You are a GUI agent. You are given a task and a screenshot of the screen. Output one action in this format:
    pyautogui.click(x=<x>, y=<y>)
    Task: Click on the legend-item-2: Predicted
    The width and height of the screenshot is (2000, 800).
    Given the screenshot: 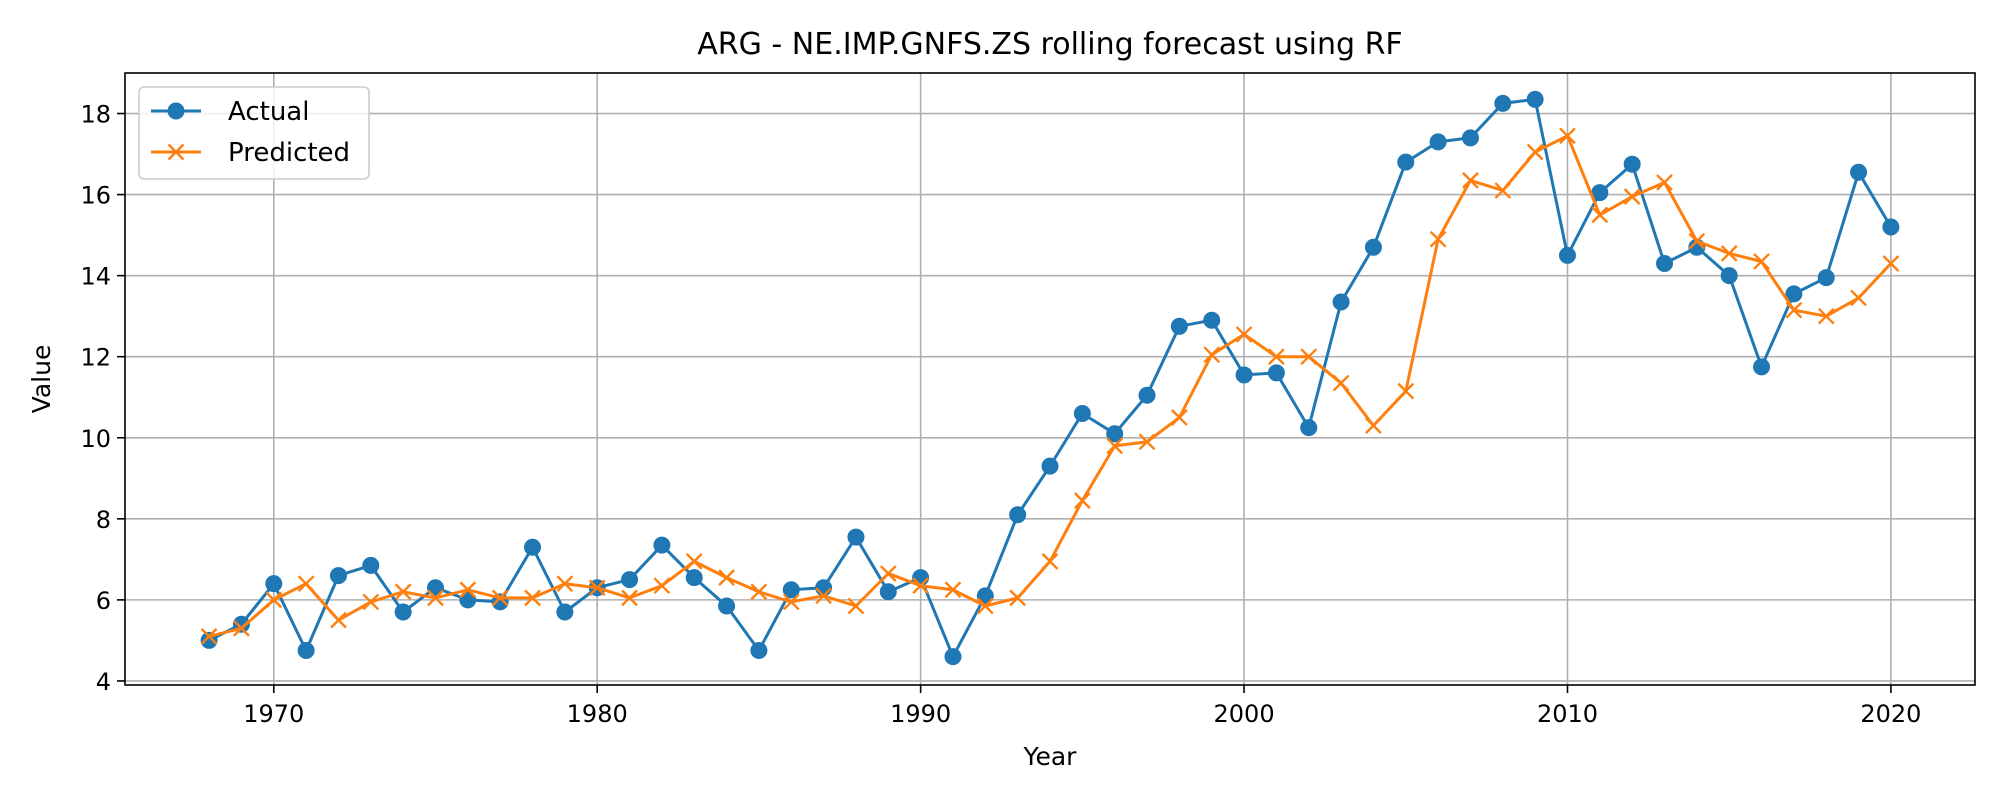 What is the action you would take?
    pyautogui.click(x=250, y=153)
    